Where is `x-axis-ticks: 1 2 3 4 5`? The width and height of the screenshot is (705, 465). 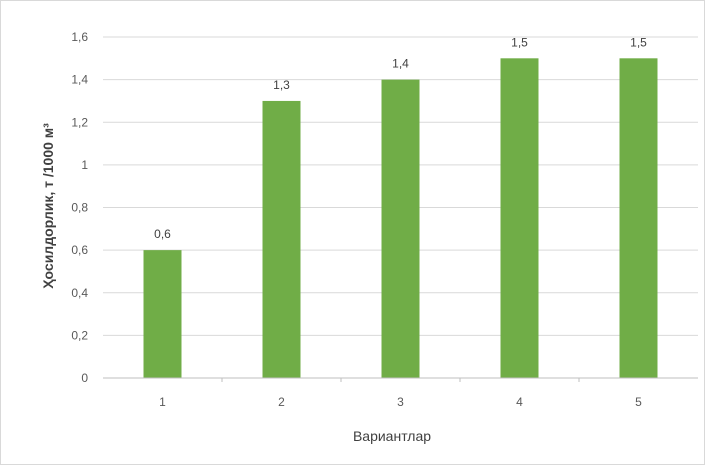
x-axis-ticks: 1 2 3 4 5 is located at coordinates (400, 393).